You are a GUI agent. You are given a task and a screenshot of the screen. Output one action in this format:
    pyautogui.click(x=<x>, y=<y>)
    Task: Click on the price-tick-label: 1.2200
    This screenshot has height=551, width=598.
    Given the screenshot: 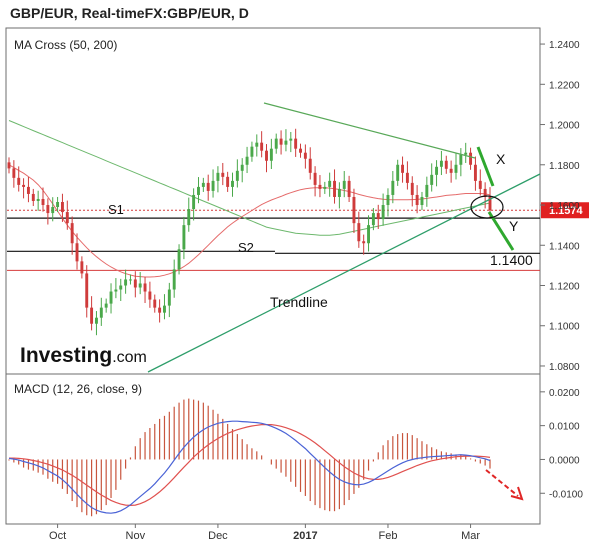 What is the action you would take?
    pyautogui.click(x=564, y=85)
    